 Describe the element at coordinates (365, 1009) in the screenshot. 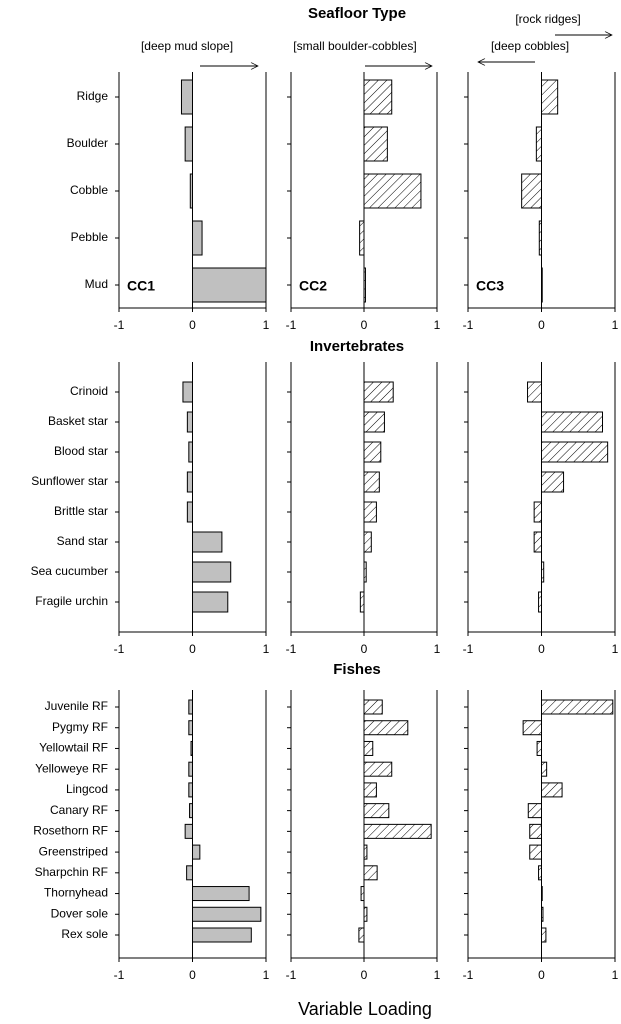

I see `x-axis-label: Variable Loading` at that location.